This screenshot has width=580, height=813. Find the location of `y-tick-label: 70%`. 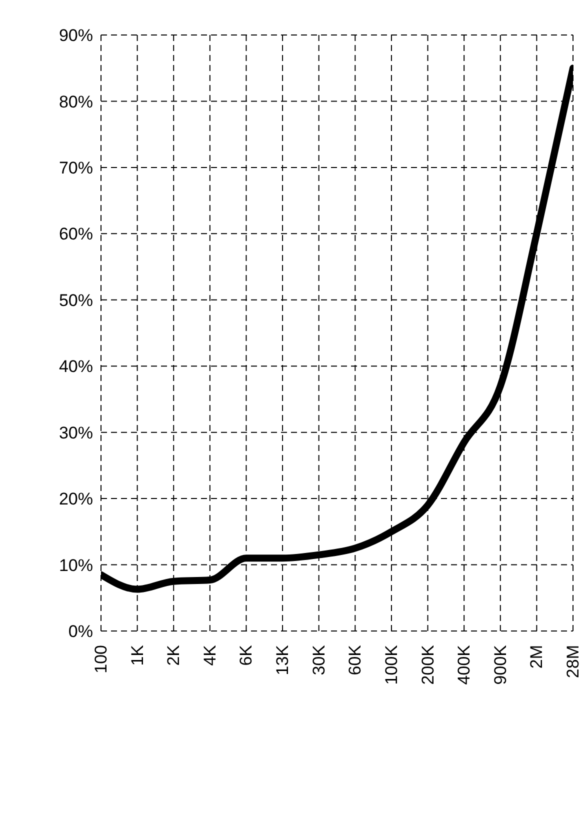

y-tick-label: 70% is located at coordinates (75, 168).